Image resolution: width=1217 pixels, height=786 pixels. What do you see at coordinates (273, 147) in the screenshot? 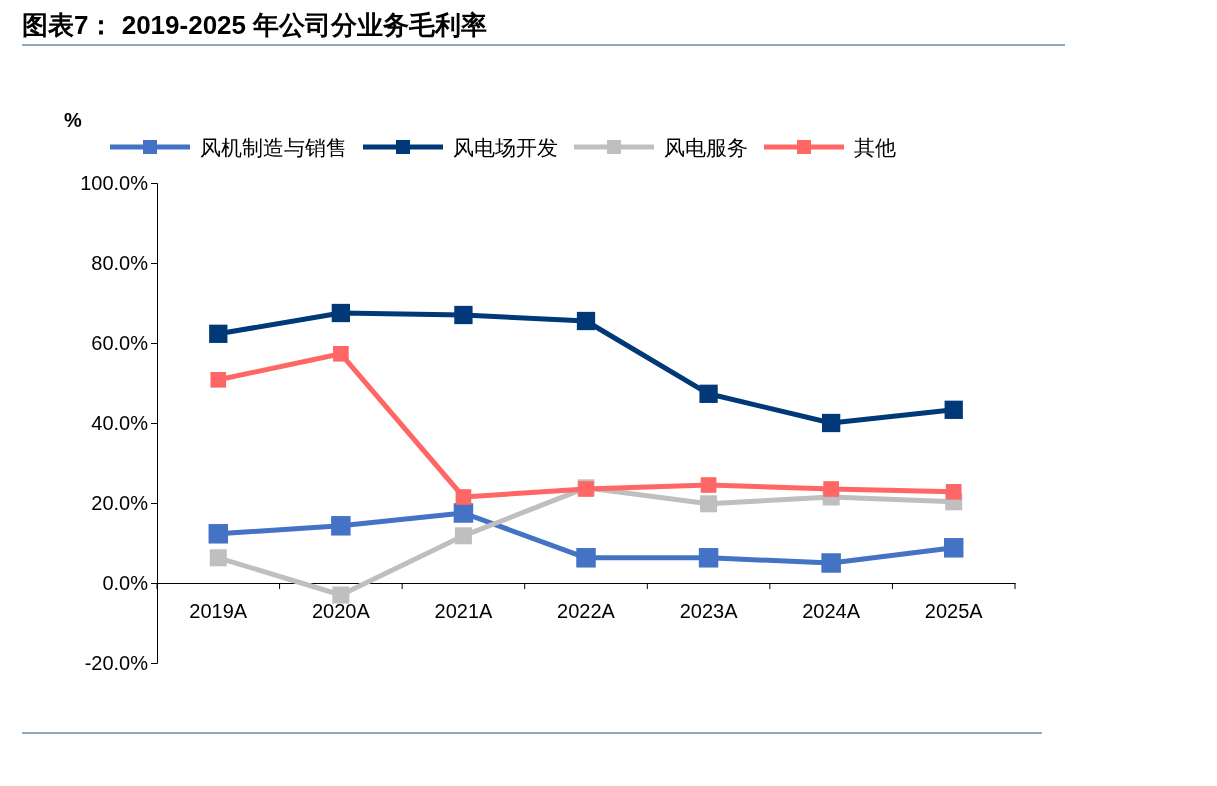
I see `legend-label: 风机制造与销售` at bounding box center [273, 147].